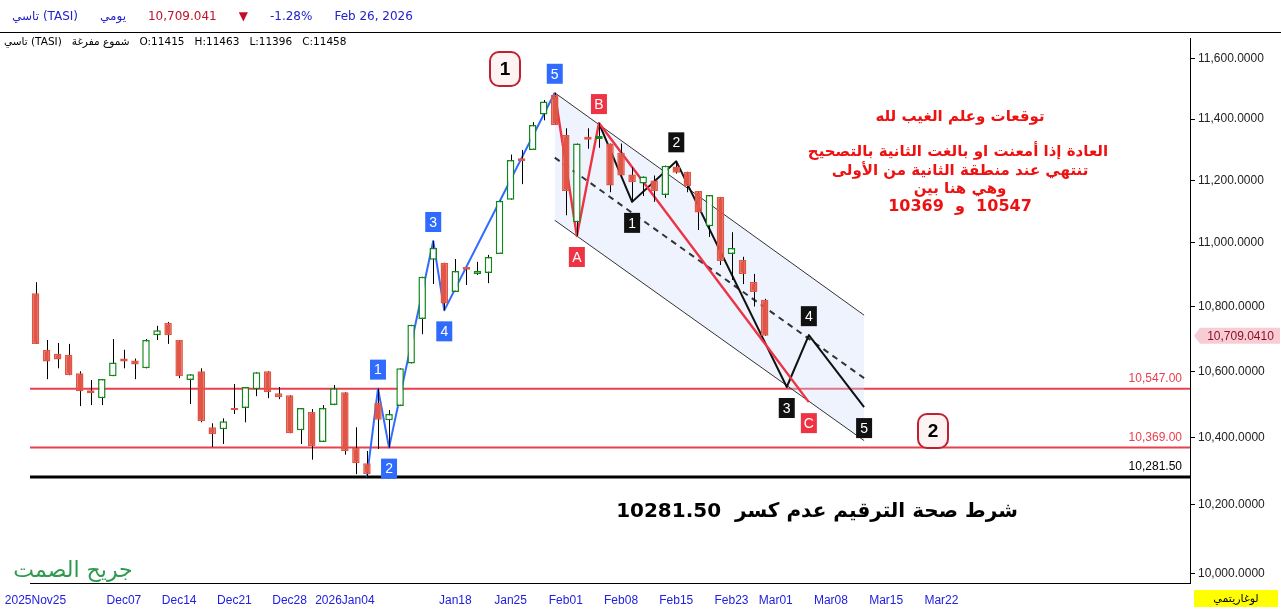  Describe the element at coordinates (179, 600) in the screenshot. I see `x-tick-label: Dec14` at that location.